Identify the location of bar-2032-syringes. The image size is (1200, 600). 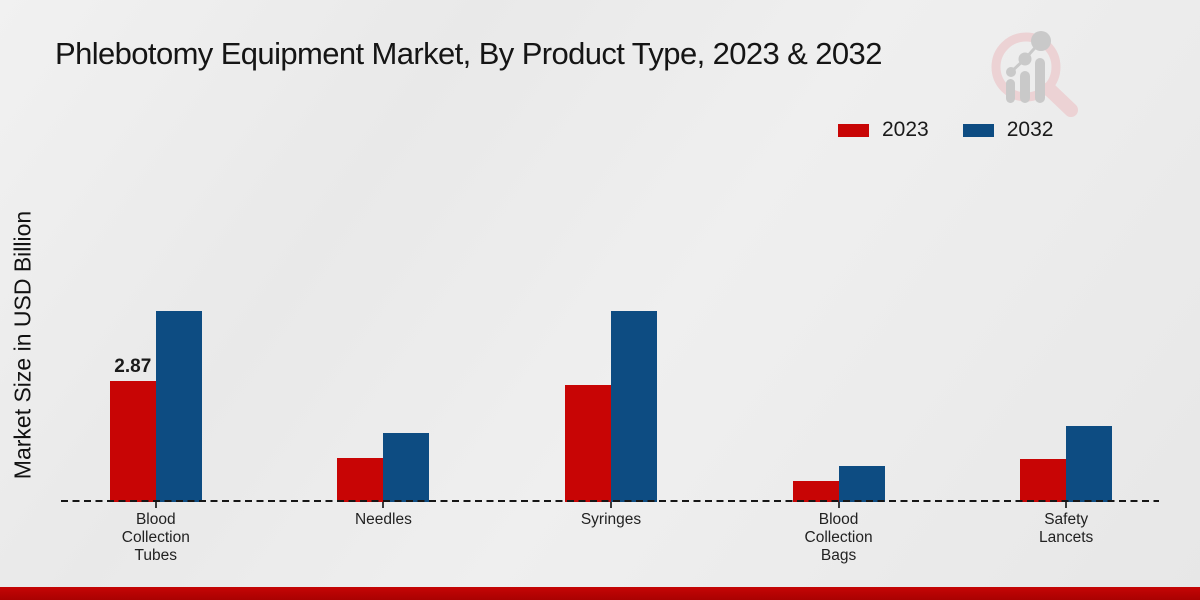
(633, 406).